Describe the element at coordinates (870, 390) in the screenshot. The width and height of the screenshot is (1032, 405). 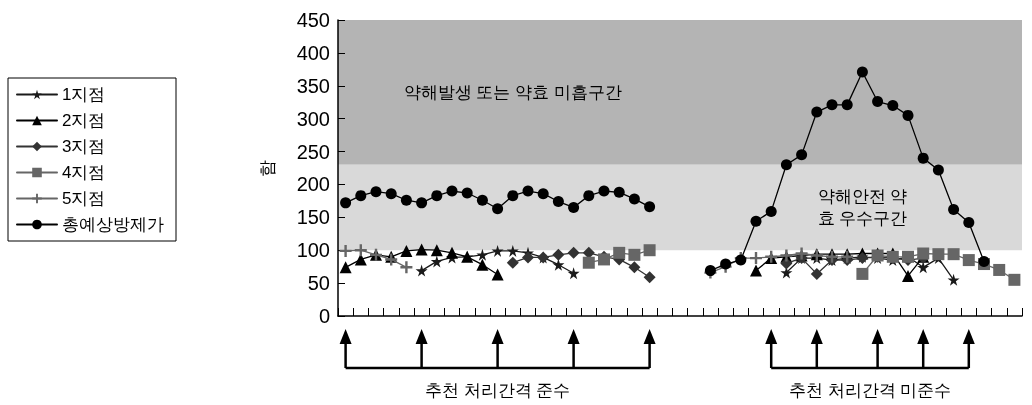
I see `text: 추천 처리간격 미준수` at that location.